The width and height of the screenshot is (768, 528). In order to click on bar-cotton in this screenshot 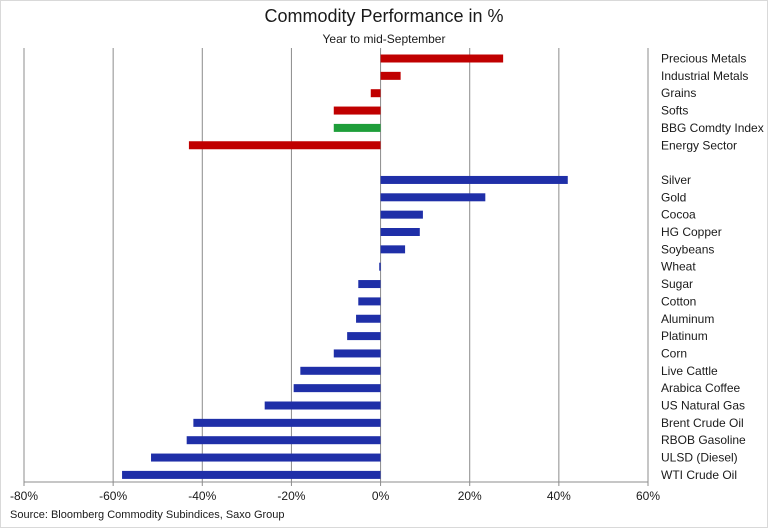, I will do `click(369, 301)`.